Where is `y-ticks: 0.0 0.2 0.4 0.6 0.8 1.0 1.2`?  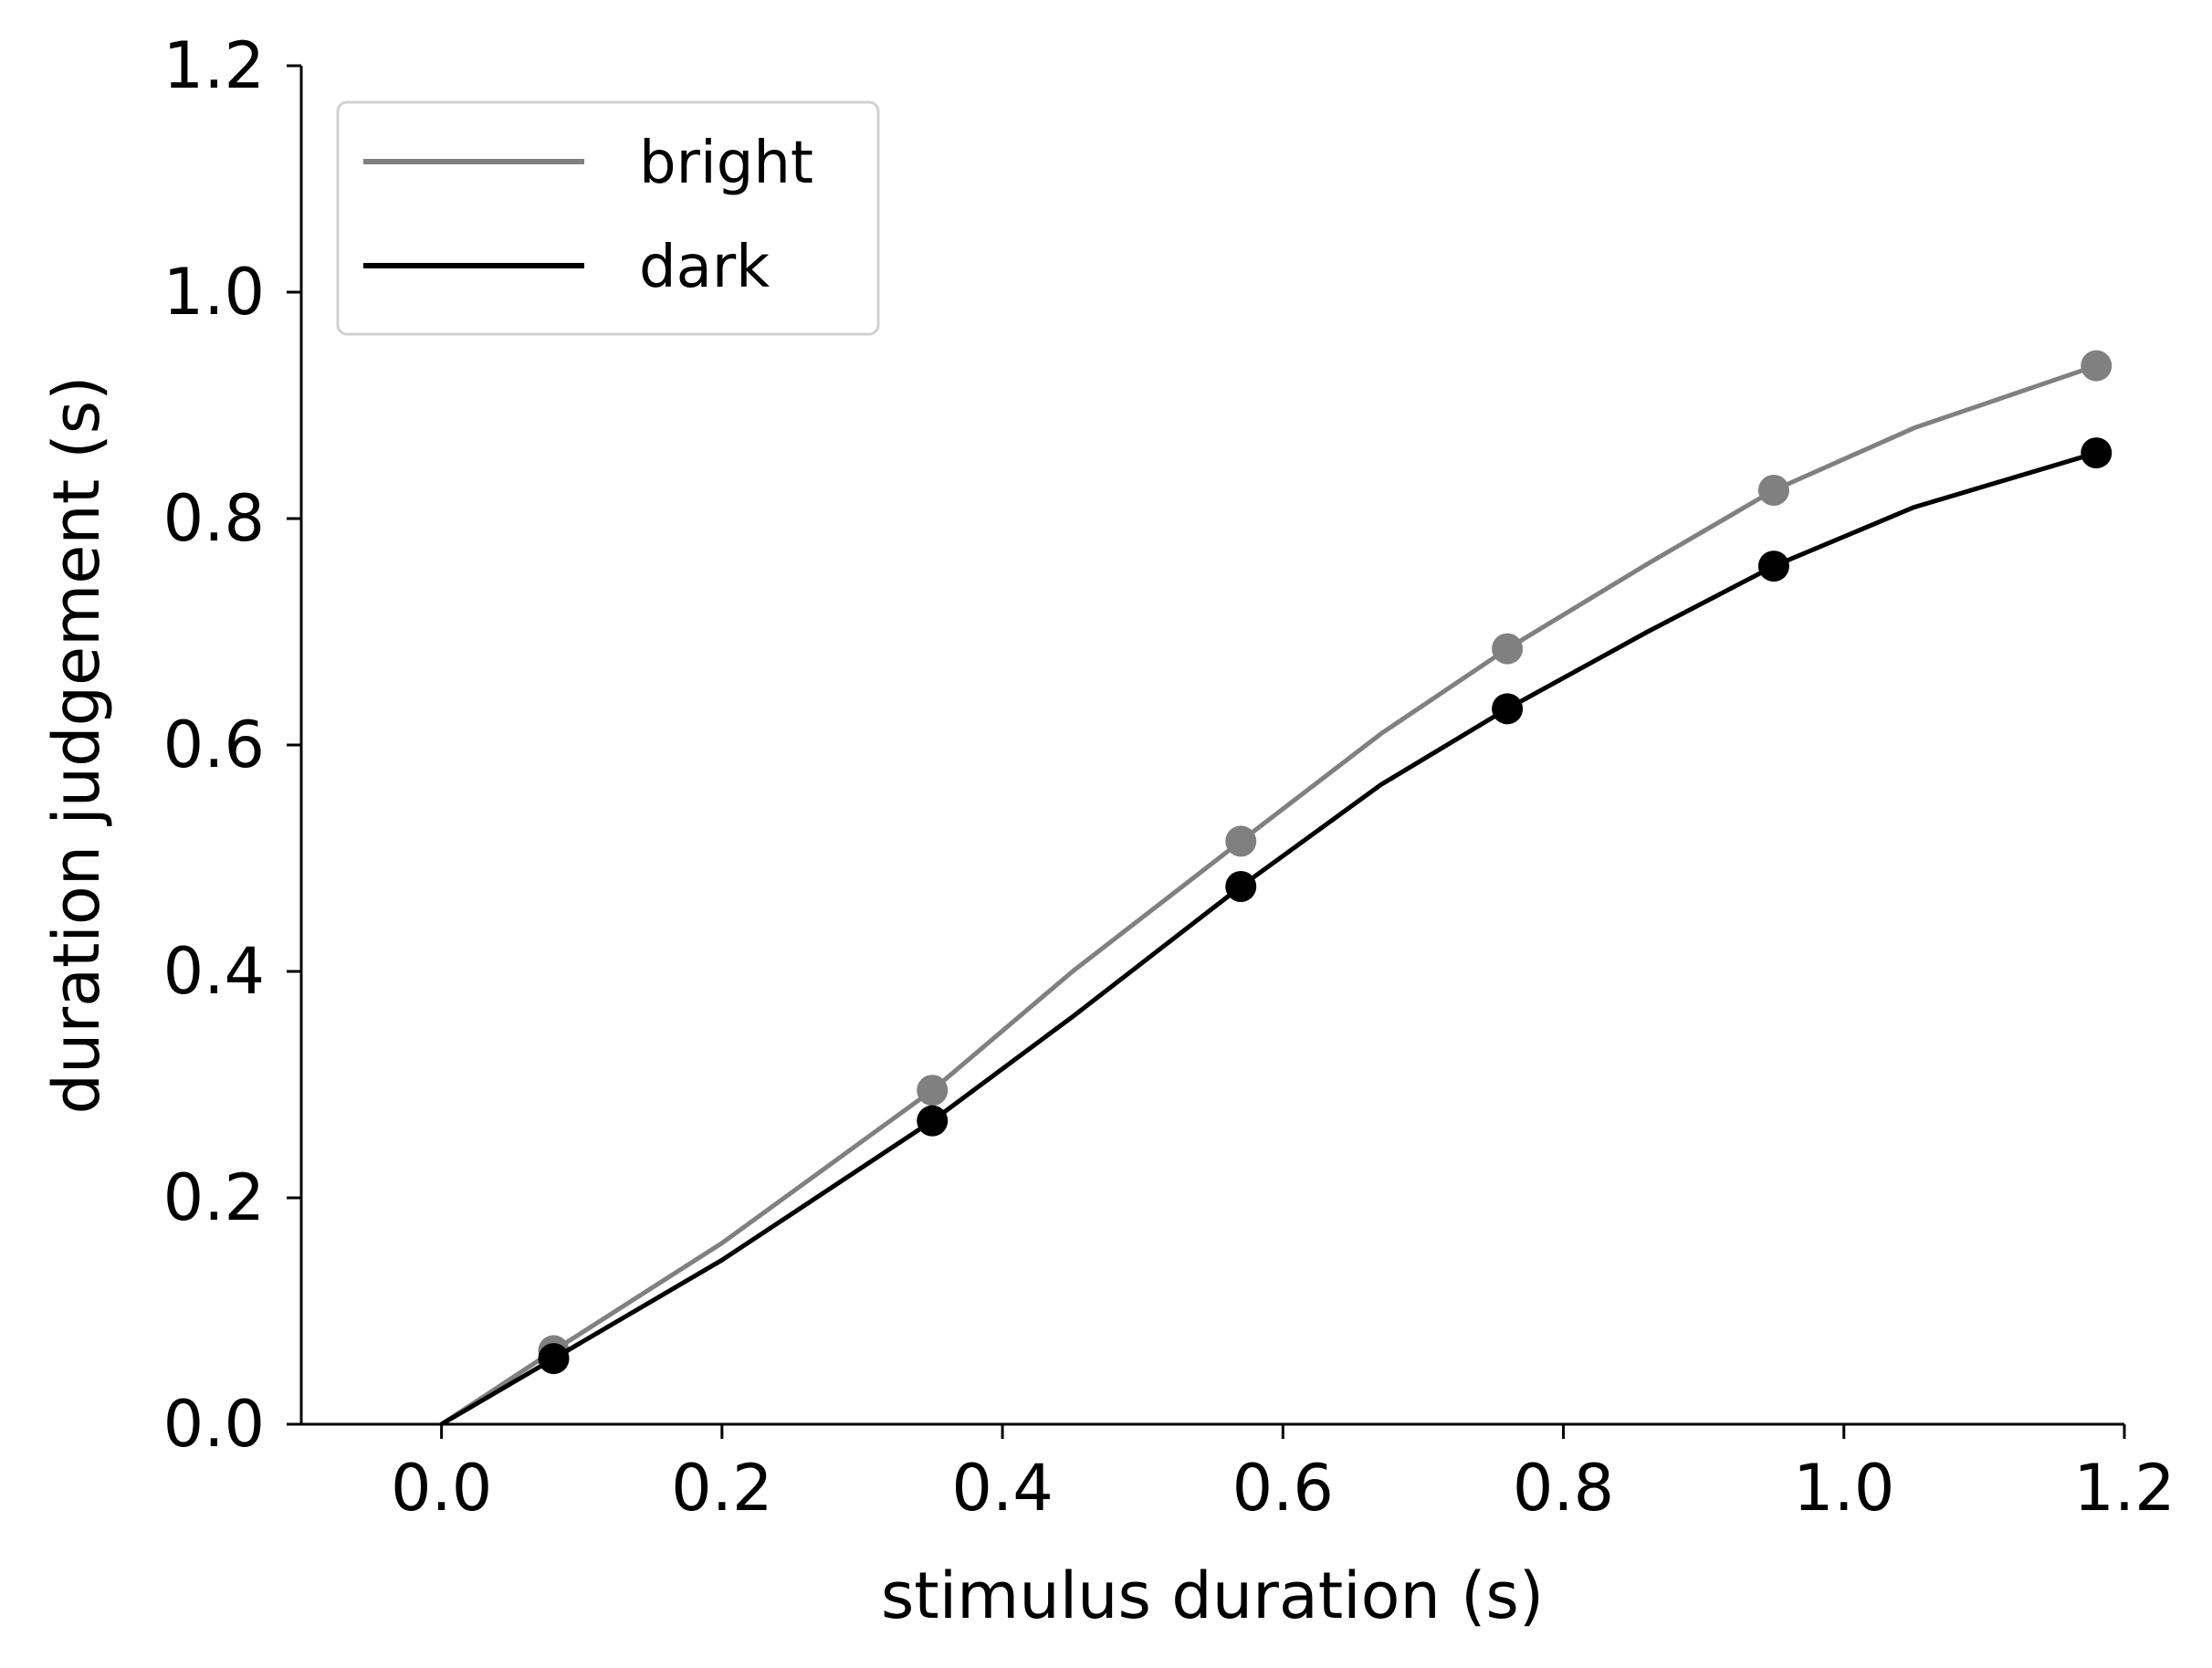
y-ticks: 0.0 0.2 0.4 0.6 0.8 1.0 1.2 is located at coordinates (232, 745).